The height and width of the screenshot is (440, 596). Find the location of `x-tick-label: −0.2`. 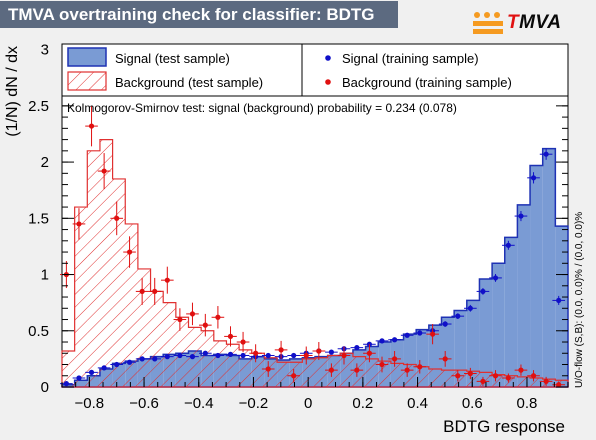

x-tick-label: −0.2 is located at coordinates (254, 403).